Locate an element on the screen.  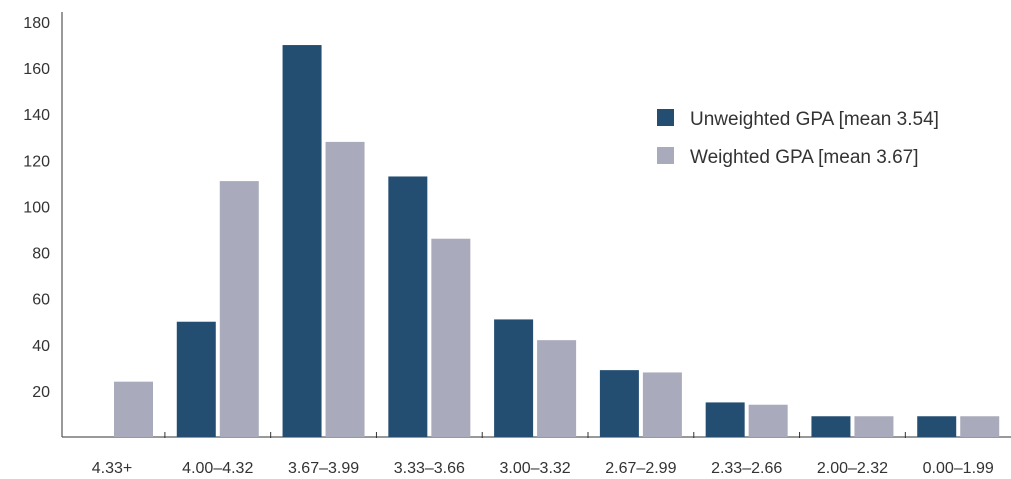
y-tick-label: 60 is located at coordinates (41, 300).